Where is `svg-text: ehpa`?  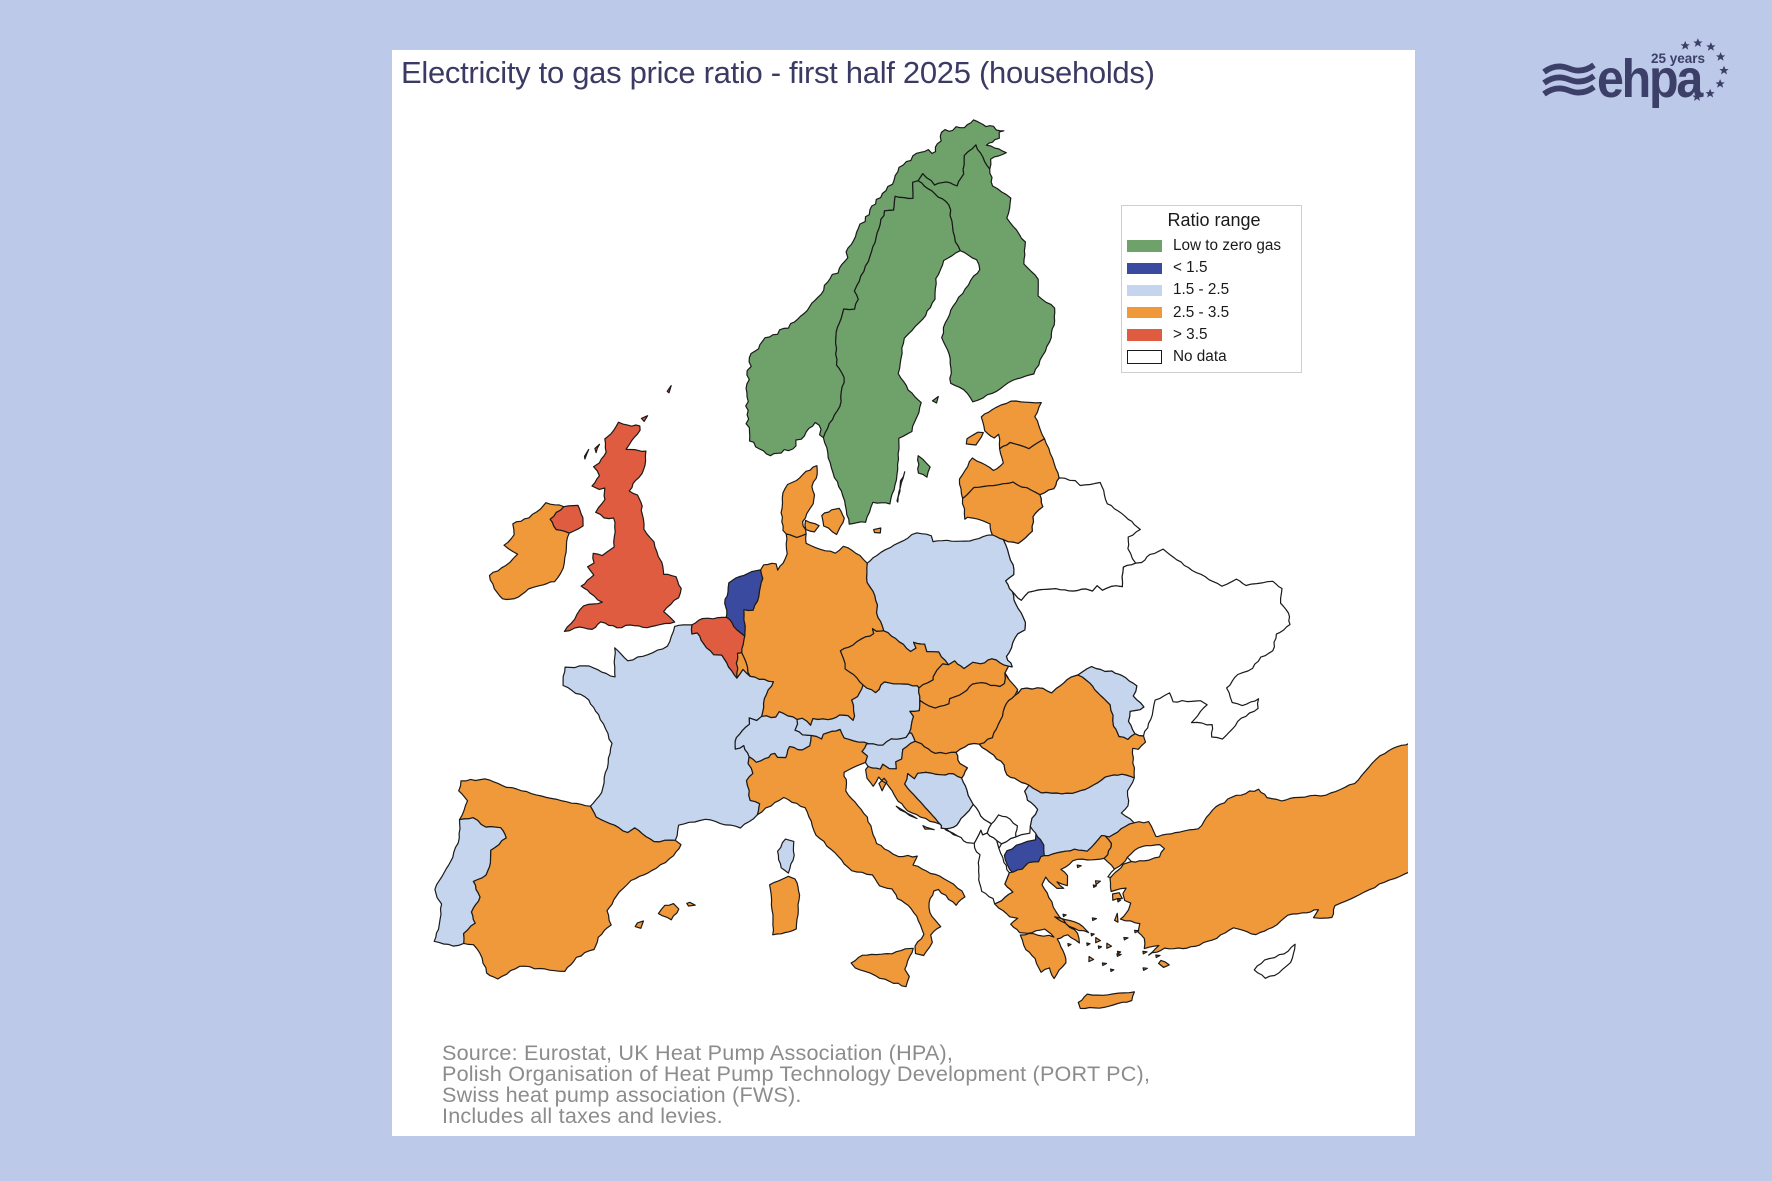 svg-text: ehpa is located at coordinates (1650, 79).